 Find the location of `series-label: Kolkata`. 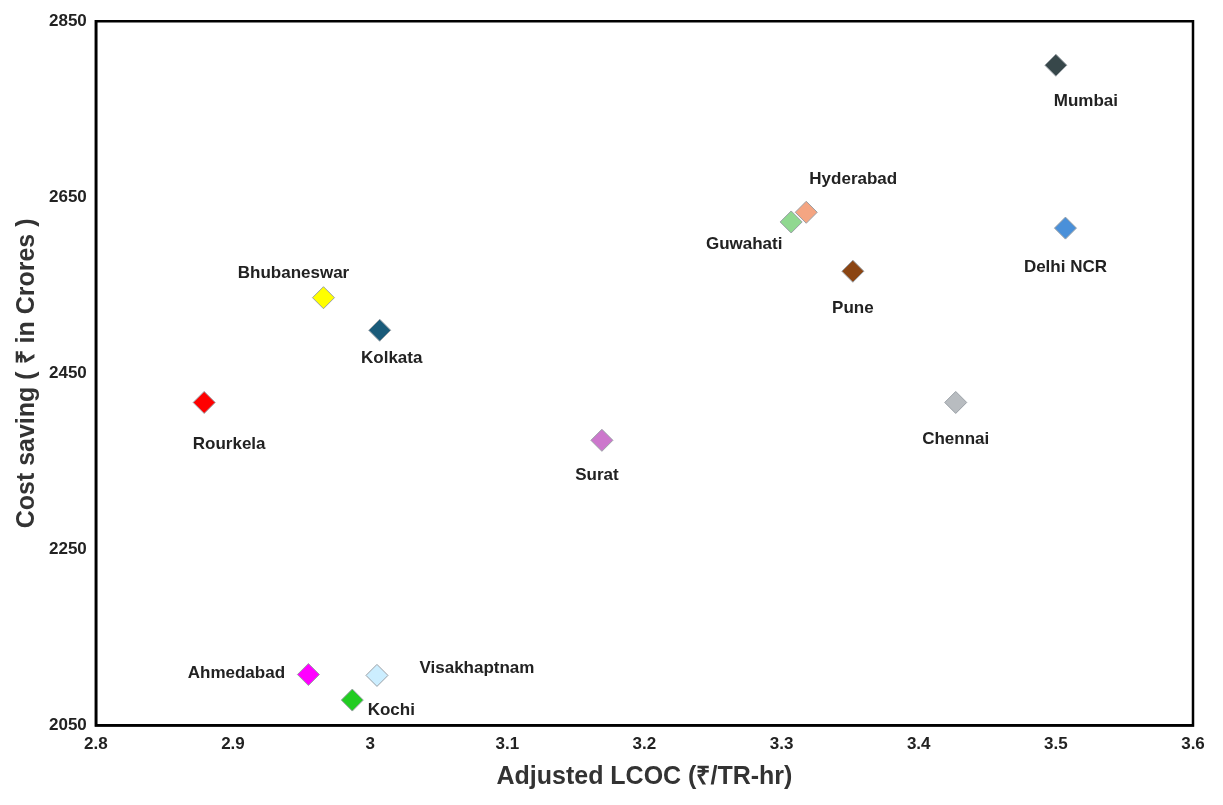

series-label: Kolkata is located at coordinates (392, 357).